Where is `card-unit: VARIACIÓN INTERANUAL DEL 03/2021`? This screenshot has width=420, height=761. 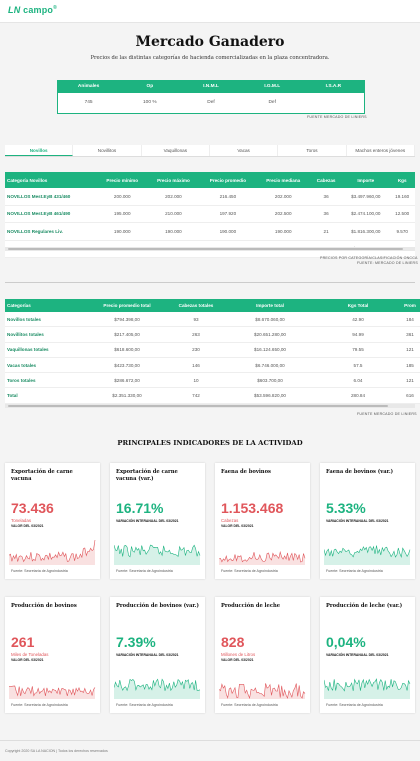
card-unit: VARIACIÓN INTERANUAL DEL 03/2021 is located at coordinates (147, 655).